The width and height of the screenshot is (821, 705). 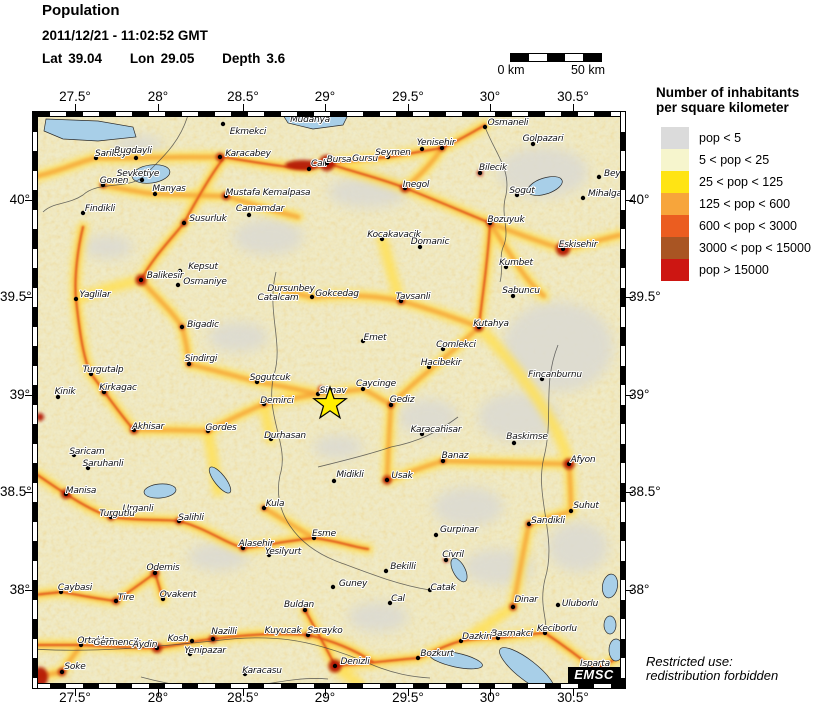 I want to click on town-label-susurluk: Susurluk, so click(x=208, y=219).